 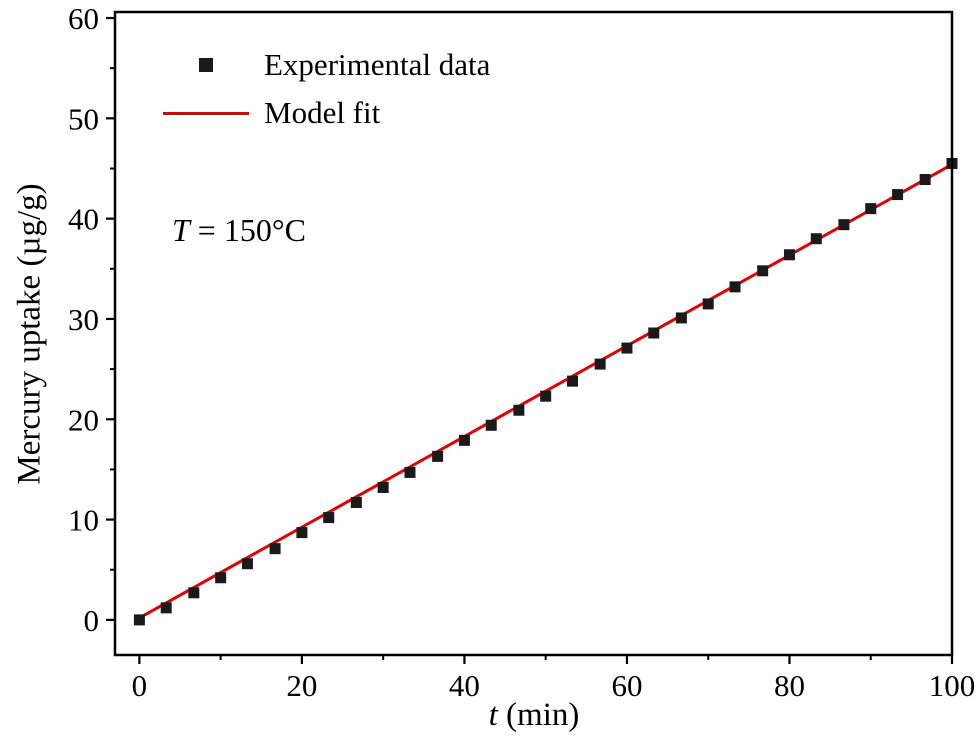 I want to click on temperature-value: = 150°C, so click(x=247, y=230).